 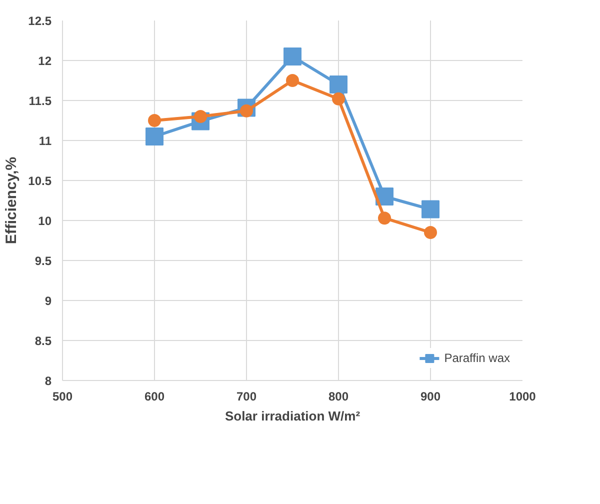 I want to click on y-axis-title: Efficiency,%, so click(x=11, y=200).